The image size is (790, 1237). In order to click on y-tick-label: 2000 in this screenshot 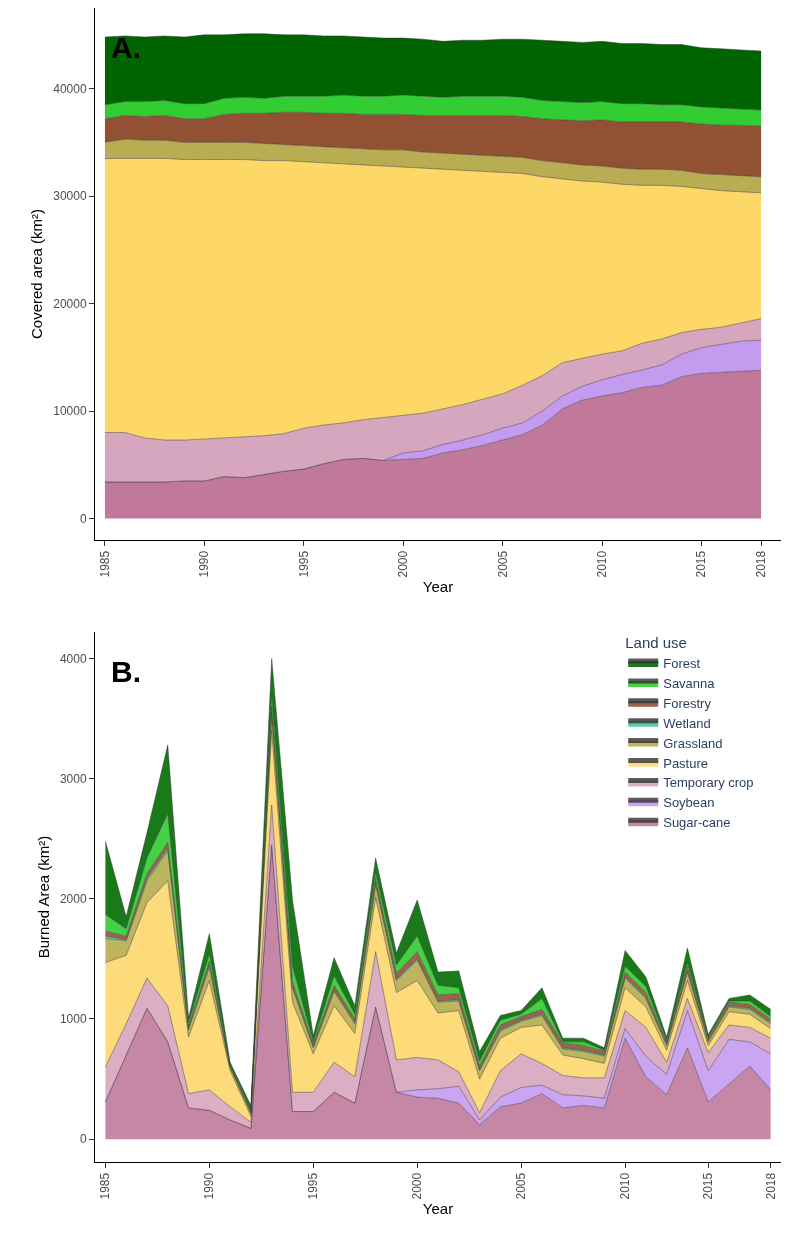, I will do `click(73, 899)`.